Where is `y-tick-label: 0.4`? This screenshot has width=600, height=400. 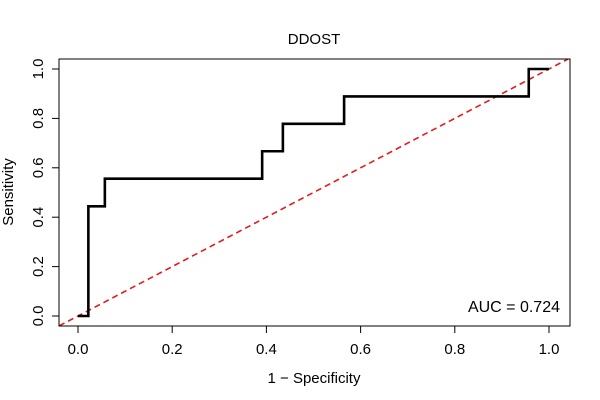 y-tick-label: 0.4 is located at coordinates (38, 217).